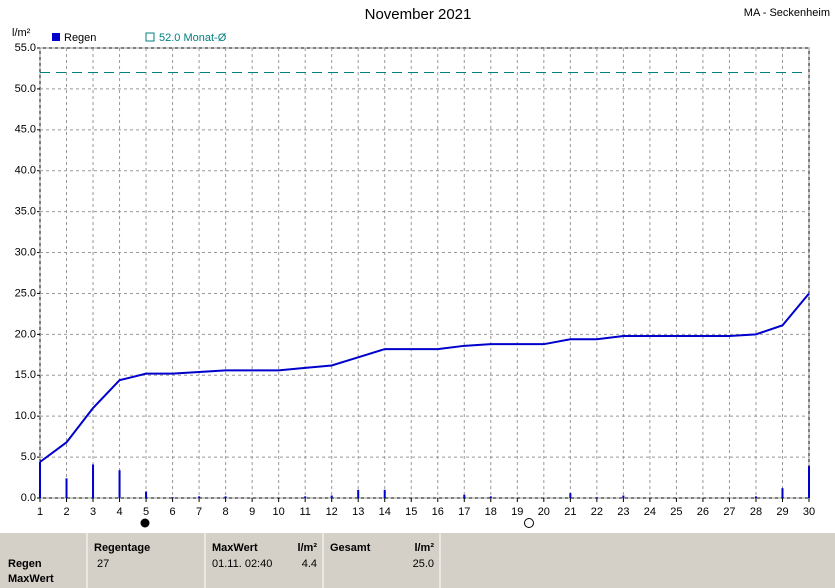 The image size is (835, 588). I want to click on x-tick-label: 26, so click(703, 512).